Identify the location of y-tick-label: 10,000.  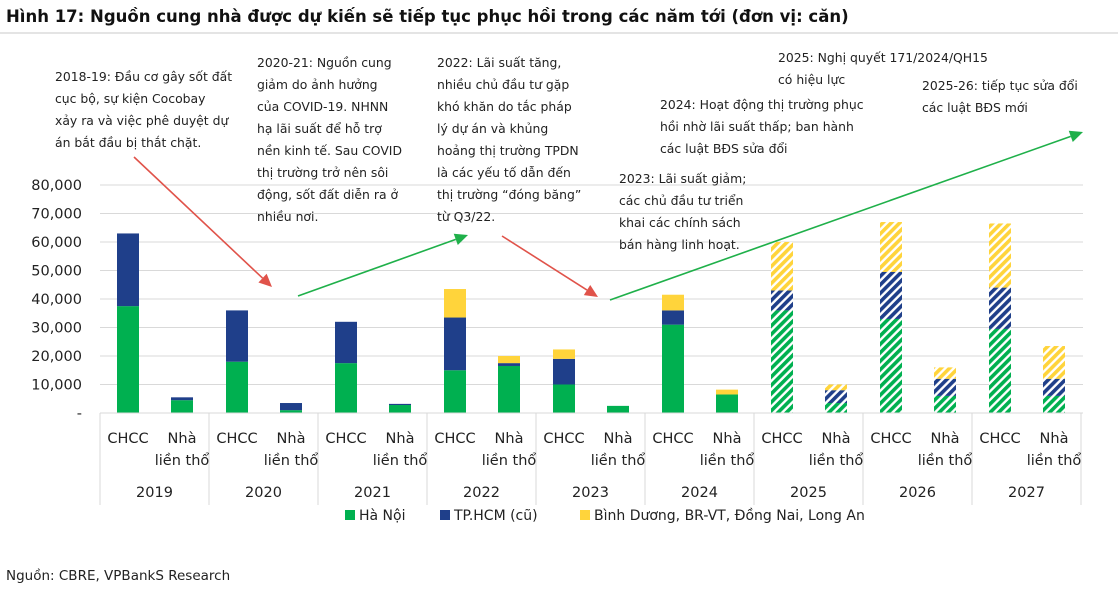
(56, 386).